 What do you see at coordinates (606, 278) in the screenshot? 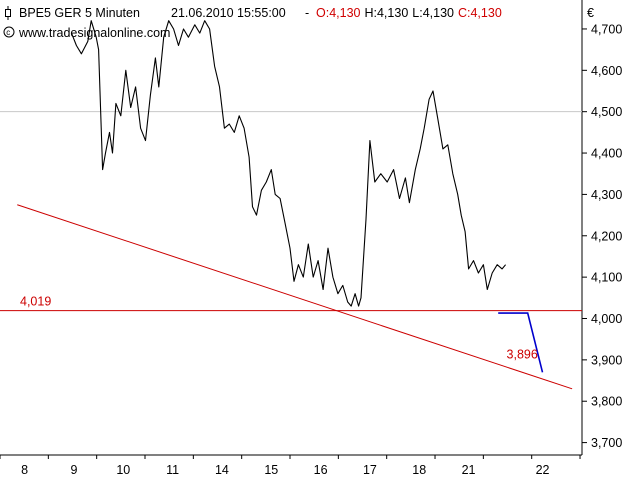
I see `y-tick-label: 4,100` at bounding box center [606, 278].